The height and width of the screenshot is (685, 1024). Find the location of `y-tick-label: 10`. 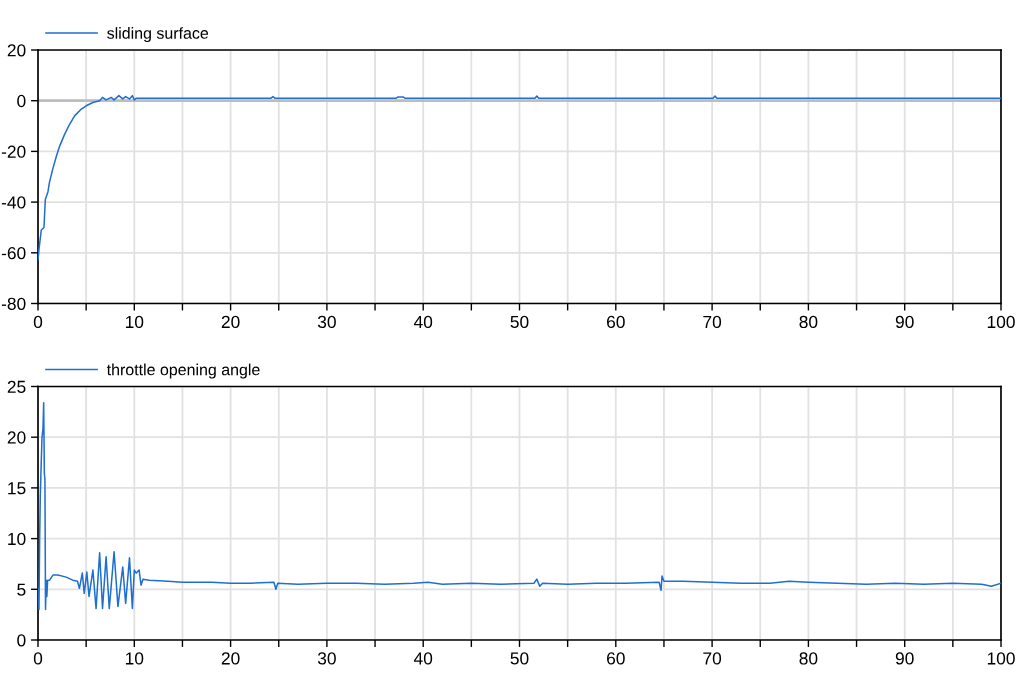

y-tick-label: 10 is located at coordinates (17, 539).